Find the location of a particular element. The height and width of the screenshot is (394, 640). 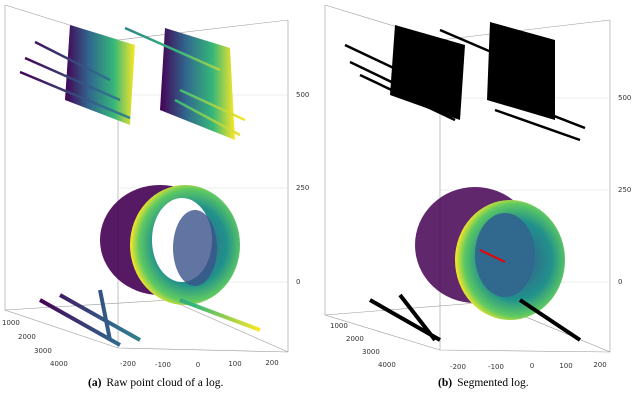

caption-label: (a) is located at coordinates (95, 383).